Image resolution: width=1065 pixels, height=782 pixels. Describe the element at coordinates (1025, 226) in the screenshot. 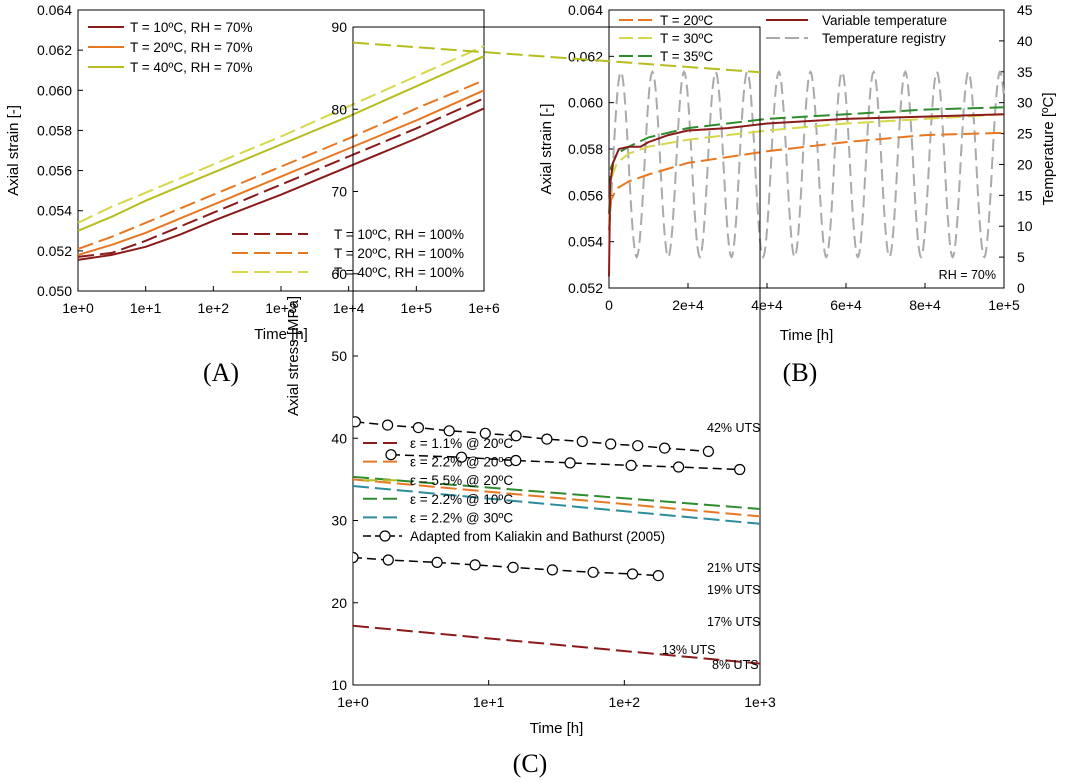

I see `panel-b-y2-tick-label: 10` at that location.